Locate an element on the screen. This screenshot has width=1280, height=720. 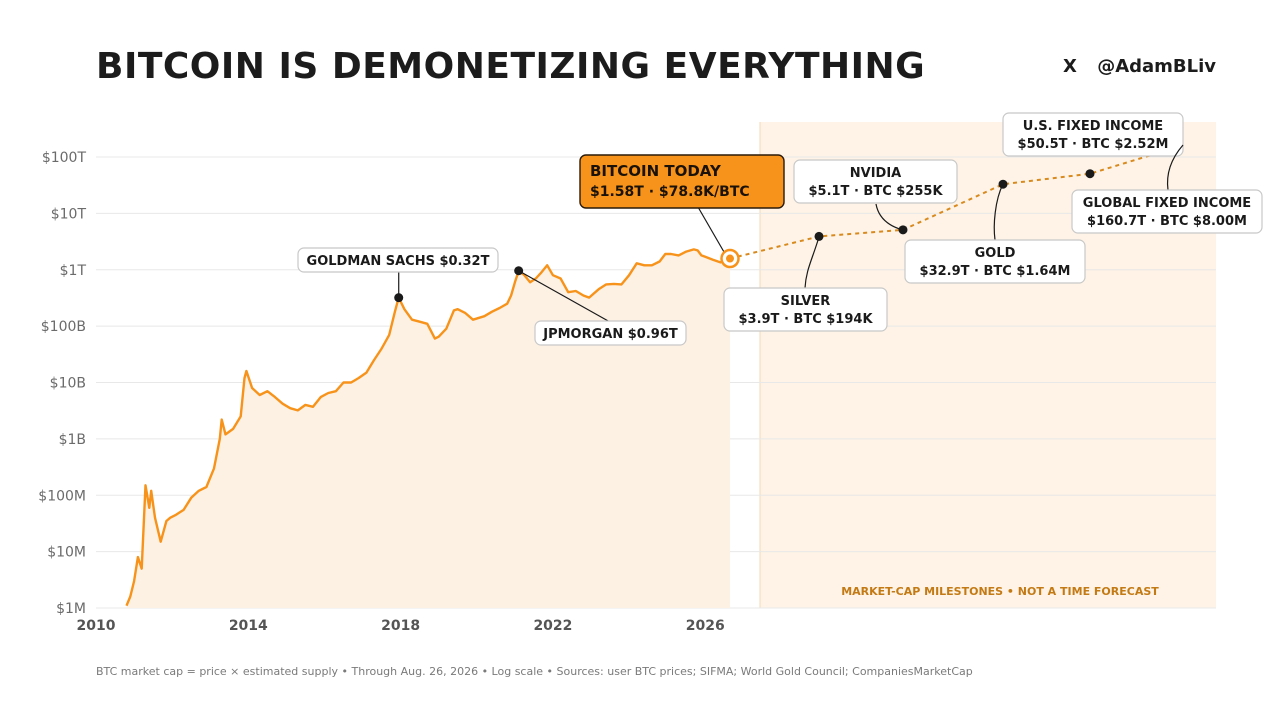
y-tick-label: $10M is located at coordinates (66, 553).